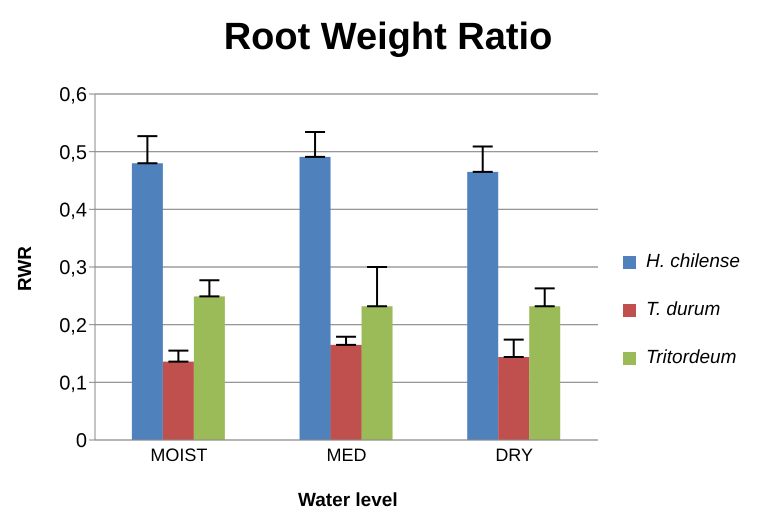 This screenshot has width=778, height=517. Describe the element at coordinates (73, 268) in the screenshot. I see `y-tick-label: 0,3` at that location.